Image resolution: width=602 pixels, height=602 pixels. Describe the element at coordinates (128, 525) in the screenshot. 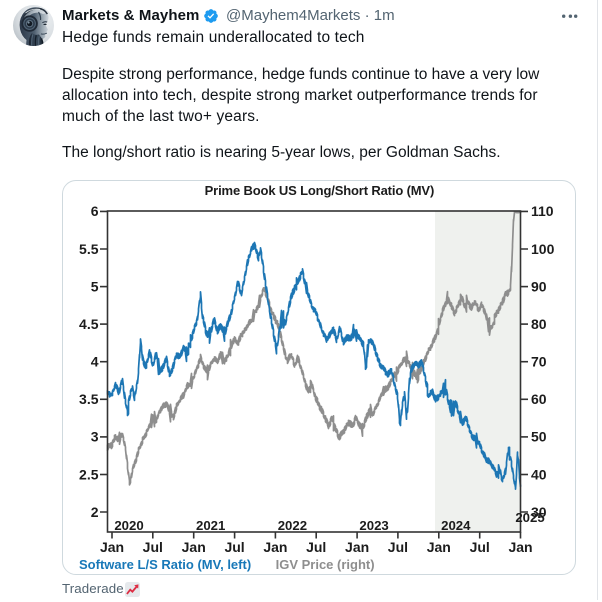

I see `svg-text: 2020` at that location.